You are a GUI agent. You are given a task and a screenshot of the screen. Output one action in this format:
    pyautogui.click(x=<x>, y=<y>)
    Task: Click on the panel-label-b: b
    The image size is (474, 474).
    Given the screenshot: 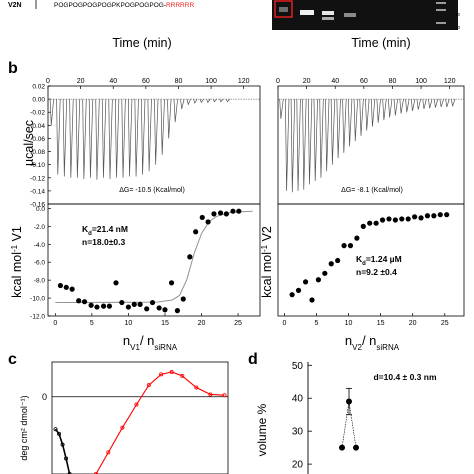 What is the action you would take?
    pyautogui.click(x=13, y=68)
    